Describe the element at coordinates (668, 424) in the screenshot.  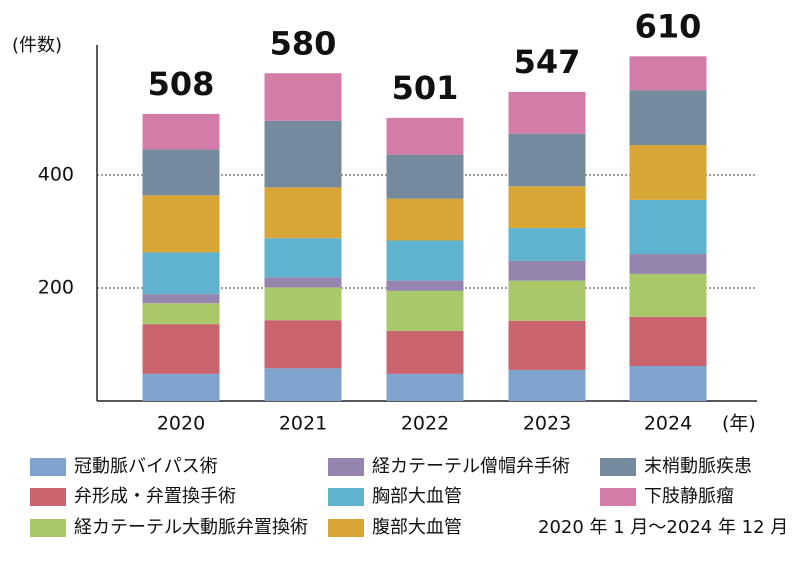
I see `x-tick-label: 2024` at that location.